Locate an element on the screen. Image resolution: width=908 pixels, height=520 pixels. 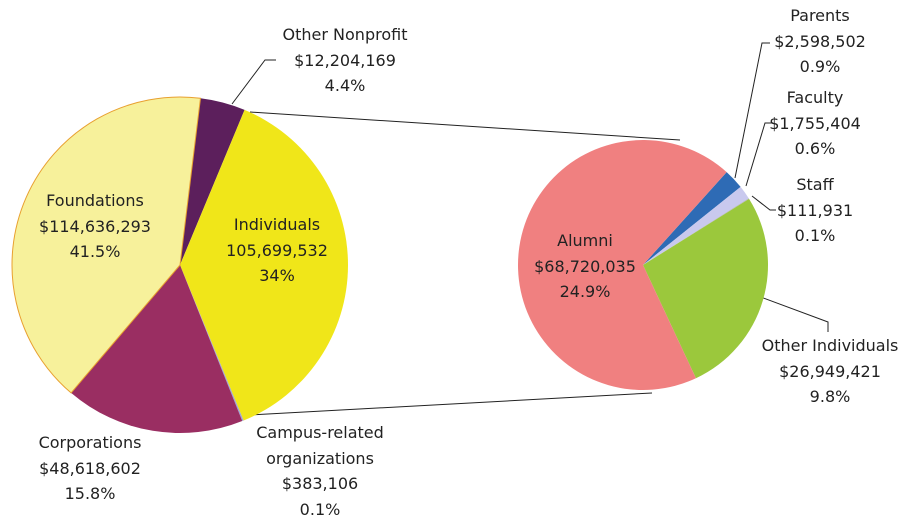
slice-label: Other Individuals $26,949,421 9.8% is located at coordinates (830, 371).